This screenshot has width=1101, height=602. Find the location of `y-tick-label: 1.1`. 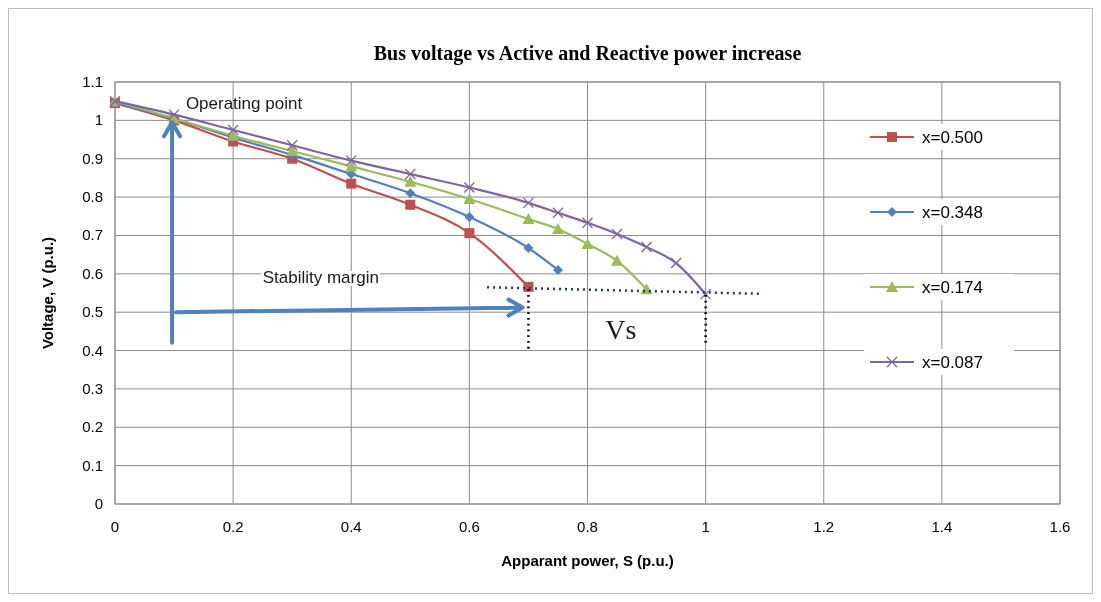

y-tick-label: 1.1 is located at coordinates (92, 81).